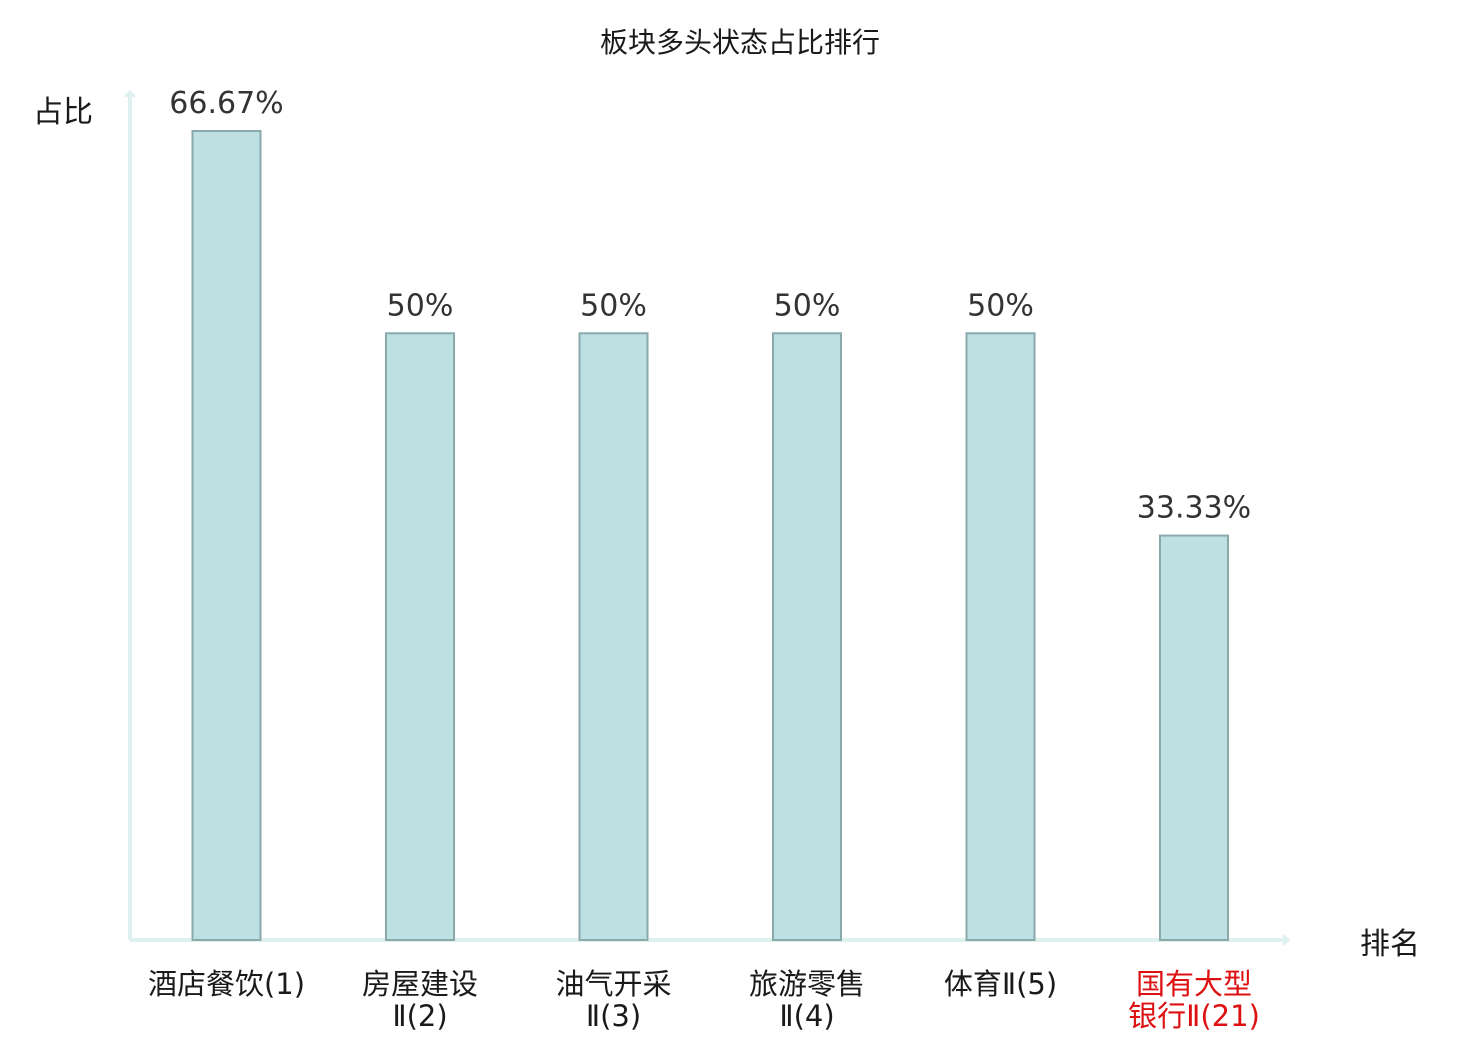 The height and width of the screenshot is (1040, 1480). I want to click on category-label-line: 酒店餐饮(1), so click(226, 984).